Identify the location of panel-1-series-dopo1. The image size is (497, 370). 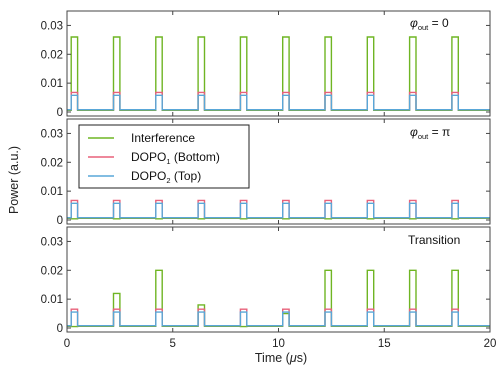
(278, 101).